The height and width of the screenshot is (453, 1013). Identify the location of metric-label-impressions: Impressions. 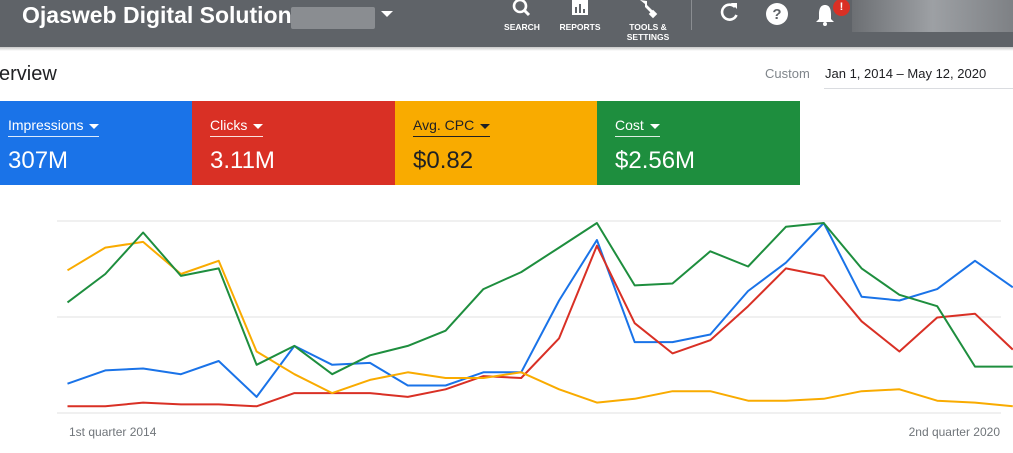
(54, 127).